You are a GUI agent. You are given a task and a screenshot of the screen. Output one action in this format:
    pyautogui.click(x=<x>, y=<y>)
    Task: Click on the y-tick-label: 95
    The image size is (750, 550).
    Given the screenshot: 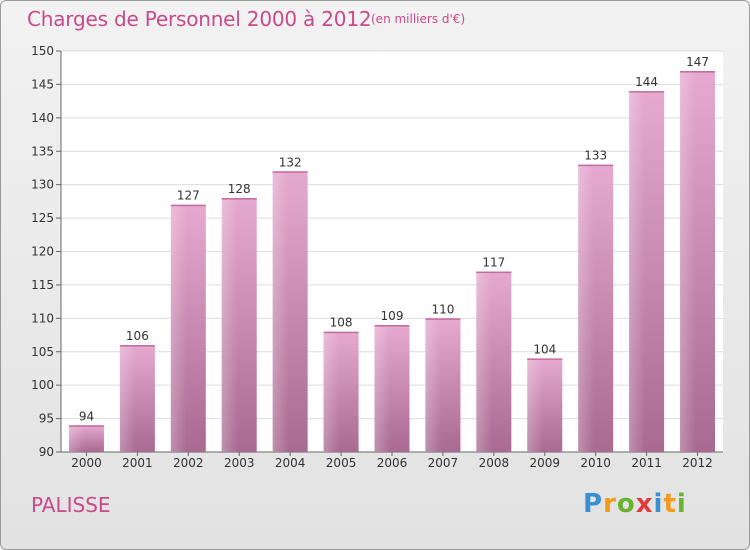 What is the action you would take?
    pyautogui.click(x=46, y=419)
    